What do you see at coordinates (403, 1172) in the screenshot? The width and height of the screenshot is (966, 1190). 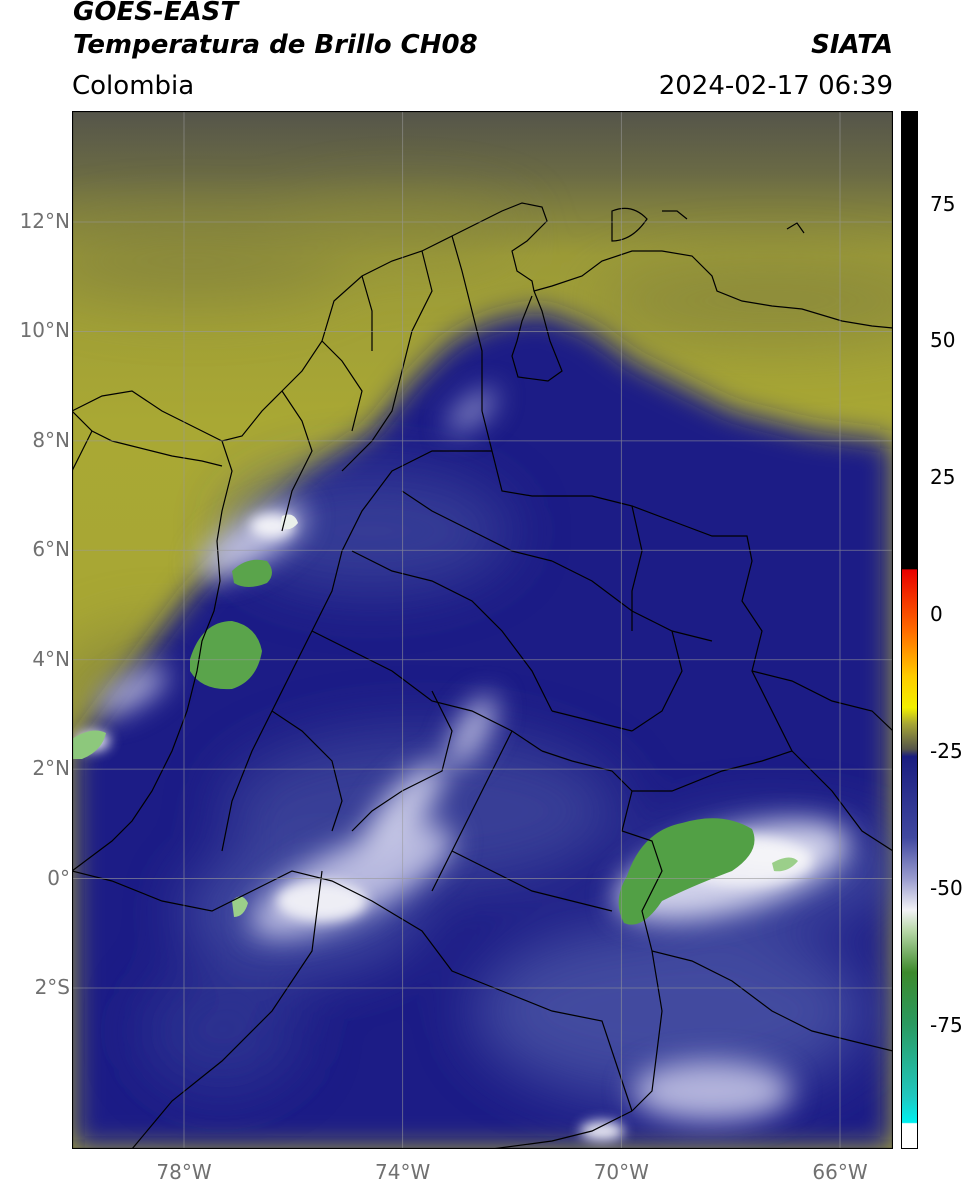 I see `lon-tick-label: 74°W` at bounding box center [403, 1172].